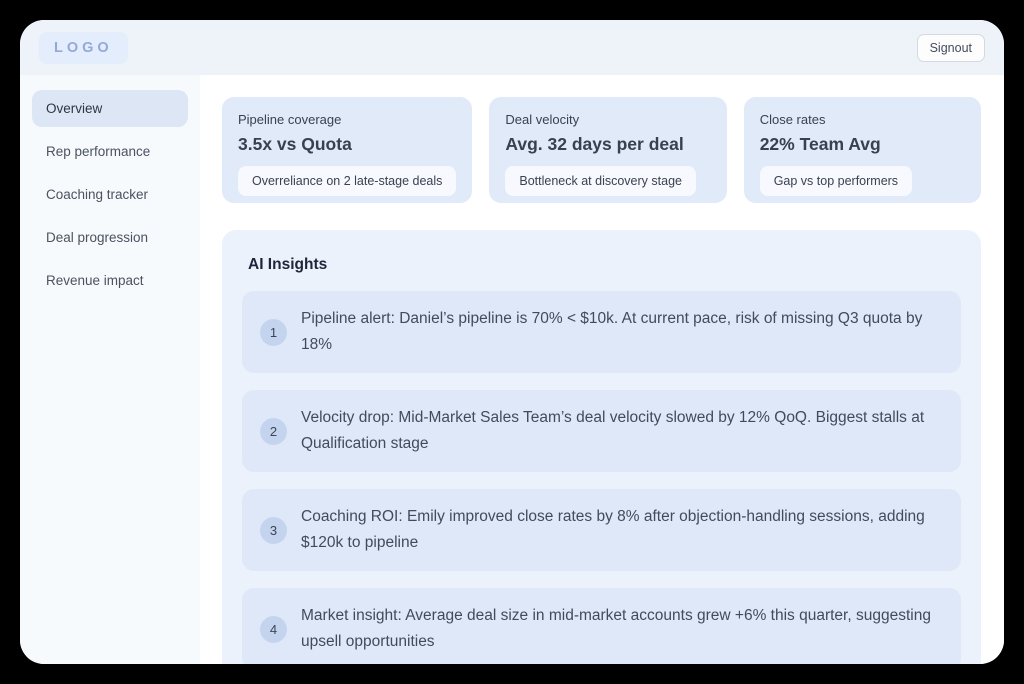 The height and width of the screenshot is (684, 1024). What do you see at coordinates (600, 181) in the screenshot?
I see `stat-note: Bottleneck at discovery stage` at bounding box center [600, 181].